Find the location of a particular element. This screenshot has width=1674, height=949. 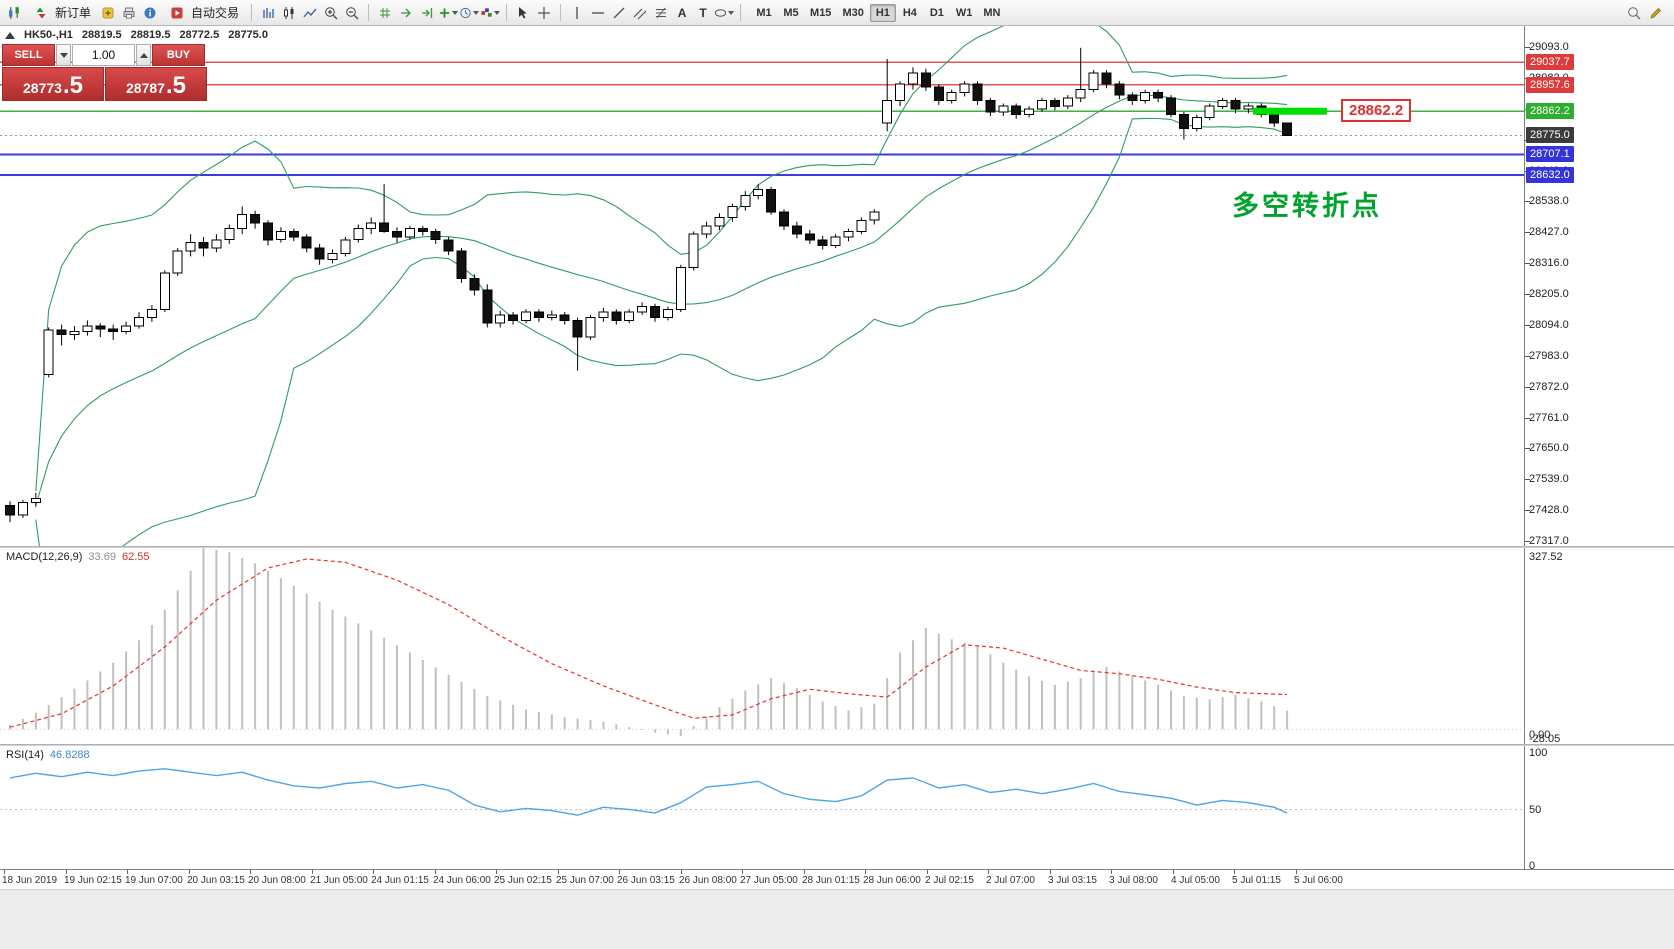

new-order-icon is located at coordinates (41, 13).